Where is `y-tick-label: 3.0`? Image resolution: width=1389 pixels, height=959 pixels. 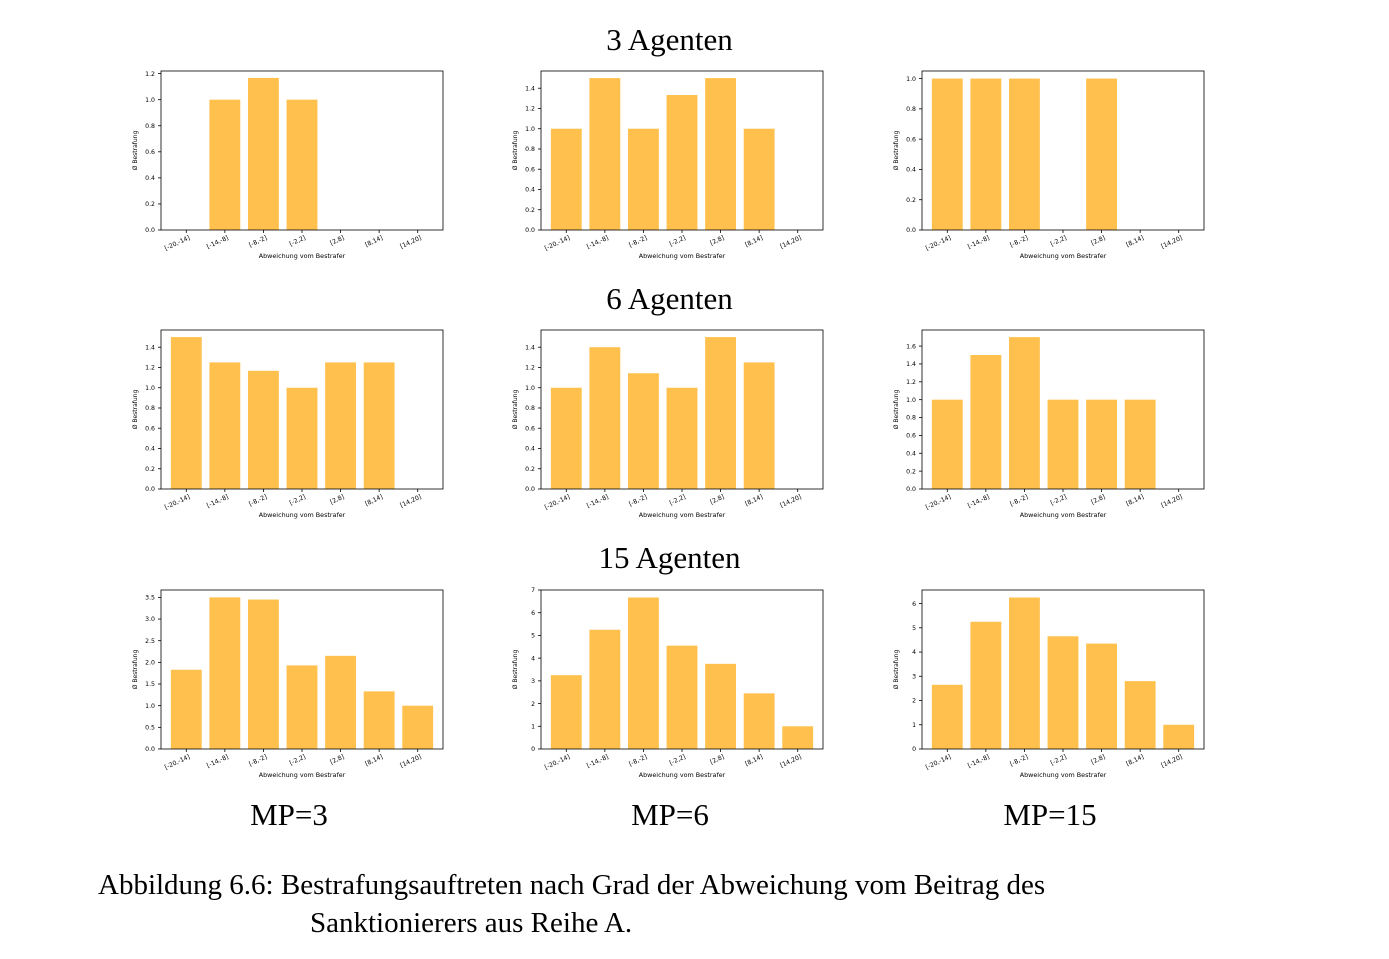 y-tick-label: 3.0 is located at coordinates (150, 619).